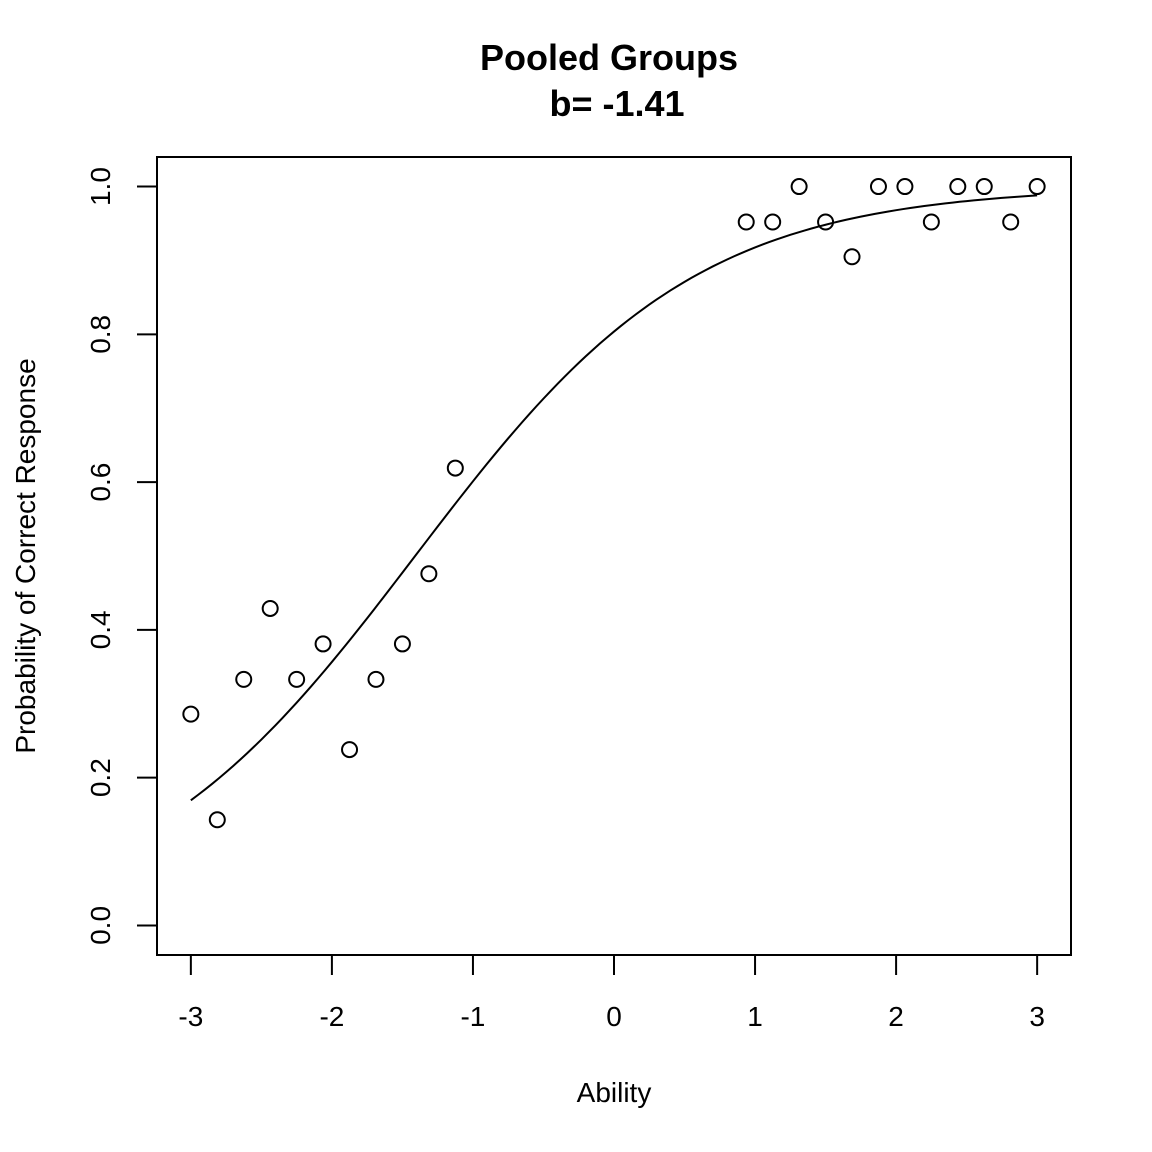 The width and height of the screenshot is (1152, 1152). Describe the element at coordinates (100, 777) in the screenshot. I see `y-tick-label: 0.2` at that location.